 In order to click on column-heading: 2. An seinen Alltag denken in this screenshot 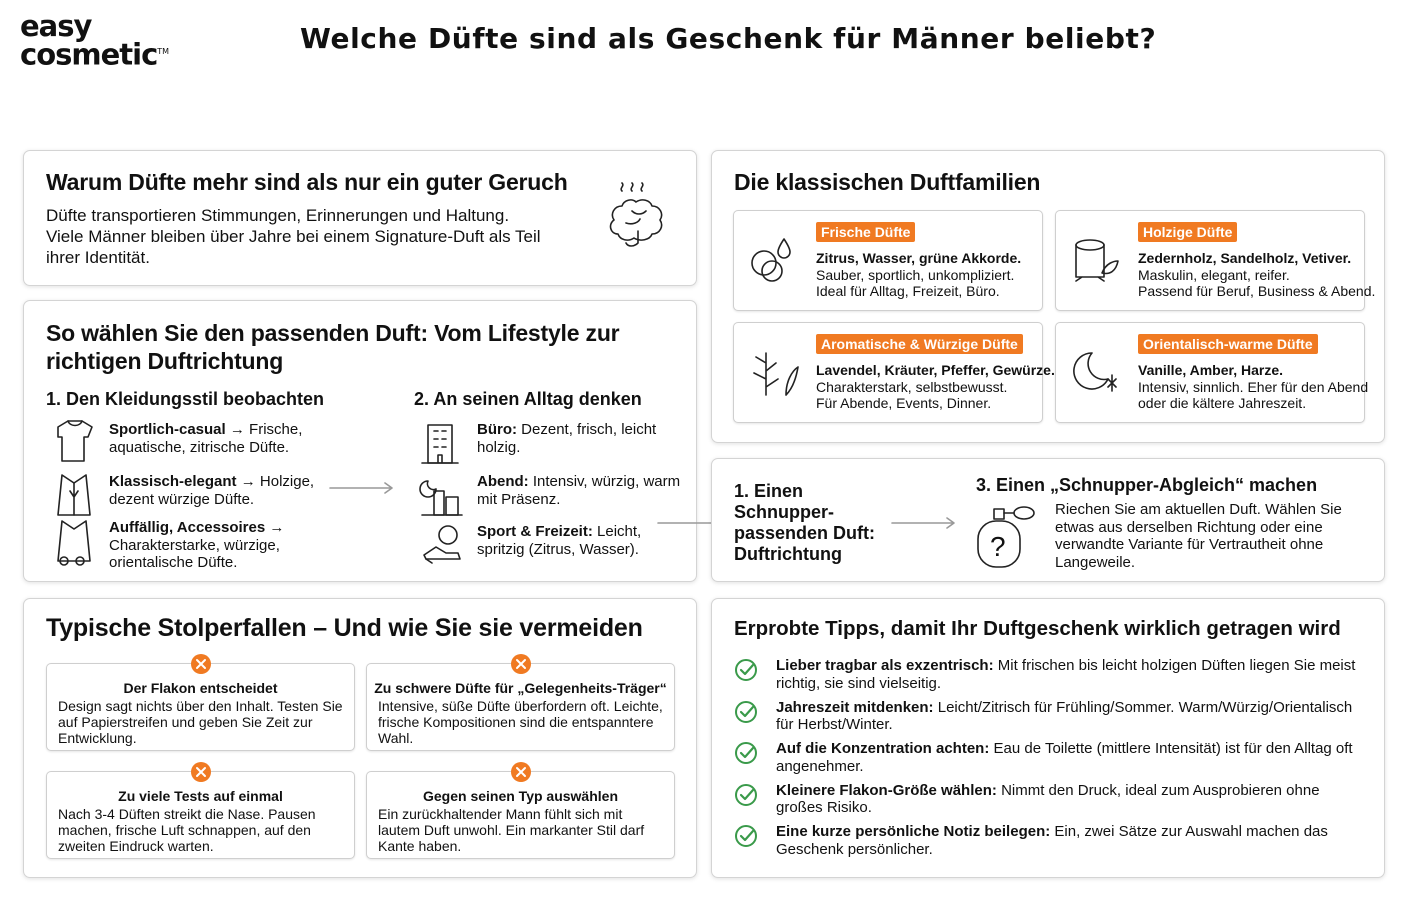, I will do `click(528, 399)`.